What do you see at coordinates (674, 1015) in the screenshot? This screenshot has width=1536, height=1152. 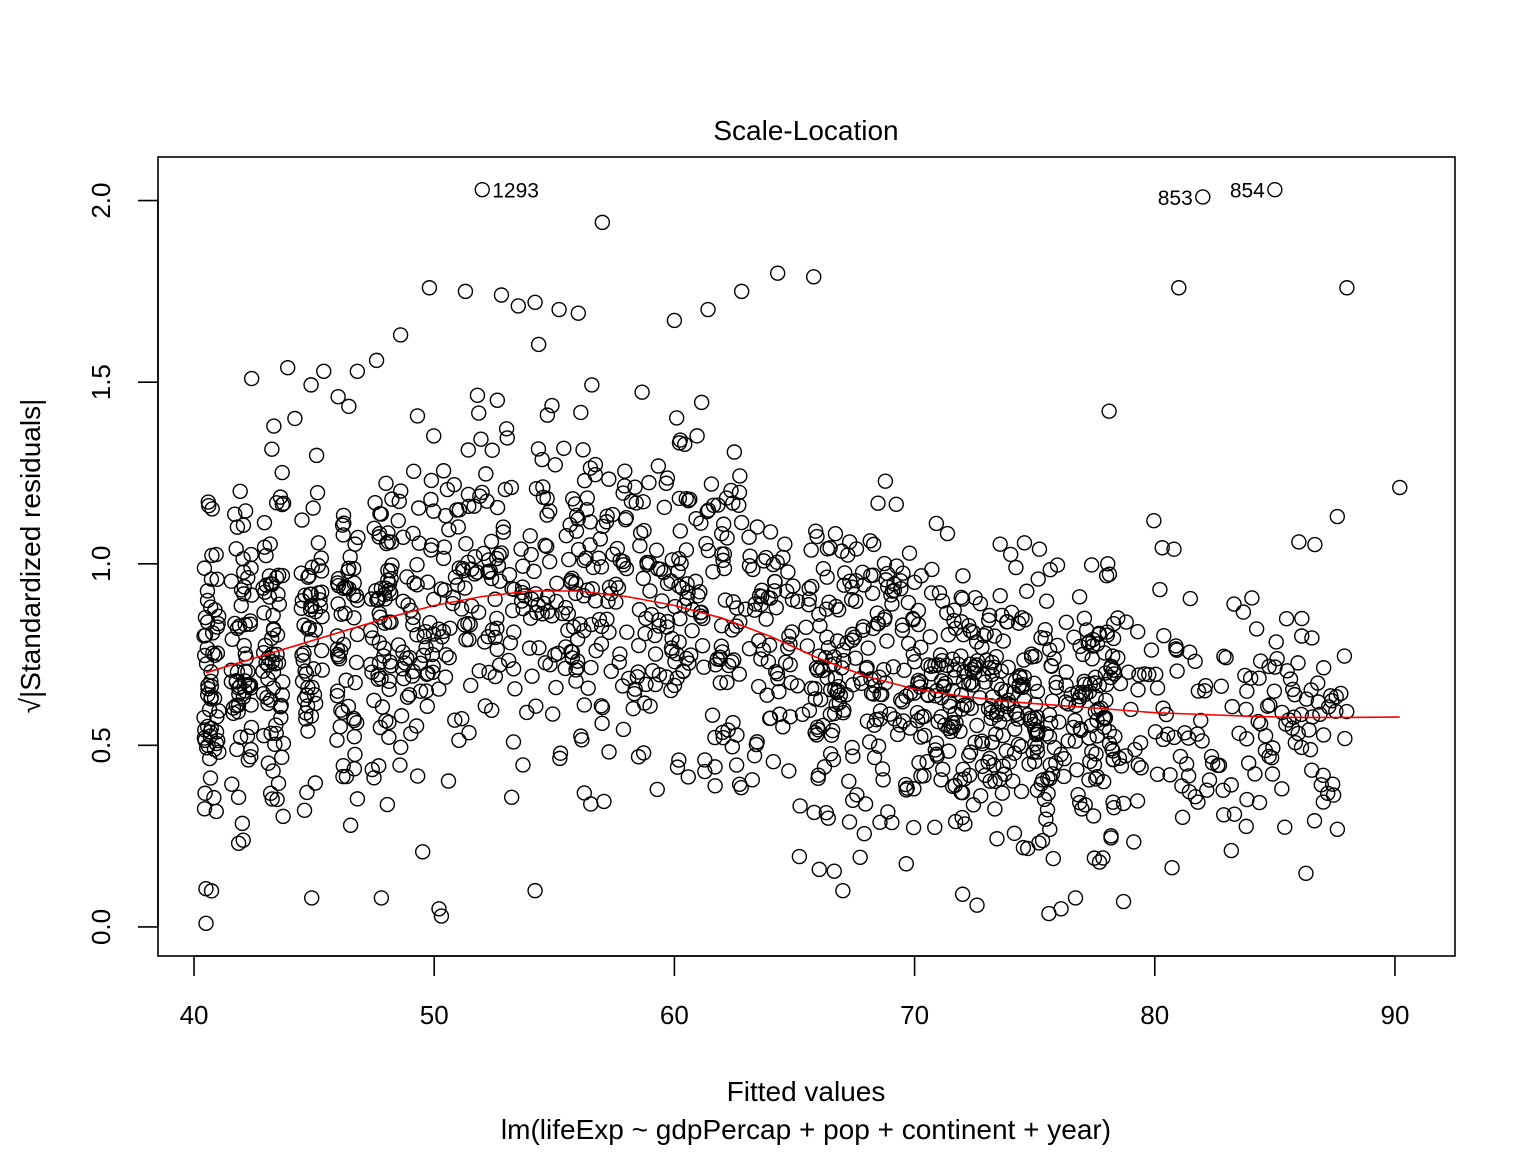 I see `x-tick-label: 60` at bounding box center [674, 1015].